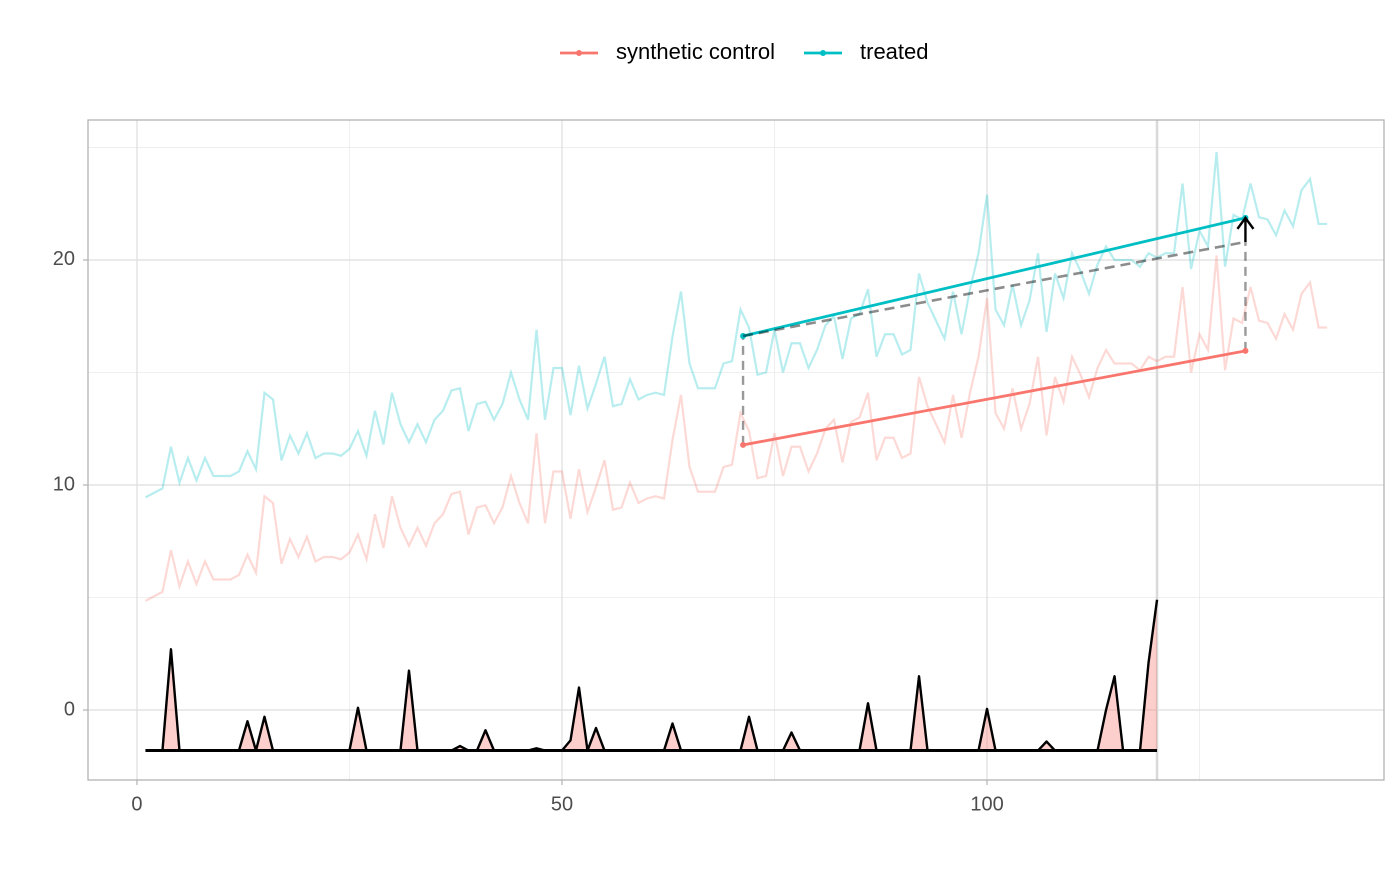  I want to click on x-tick-label: 0, so click(136, 804).